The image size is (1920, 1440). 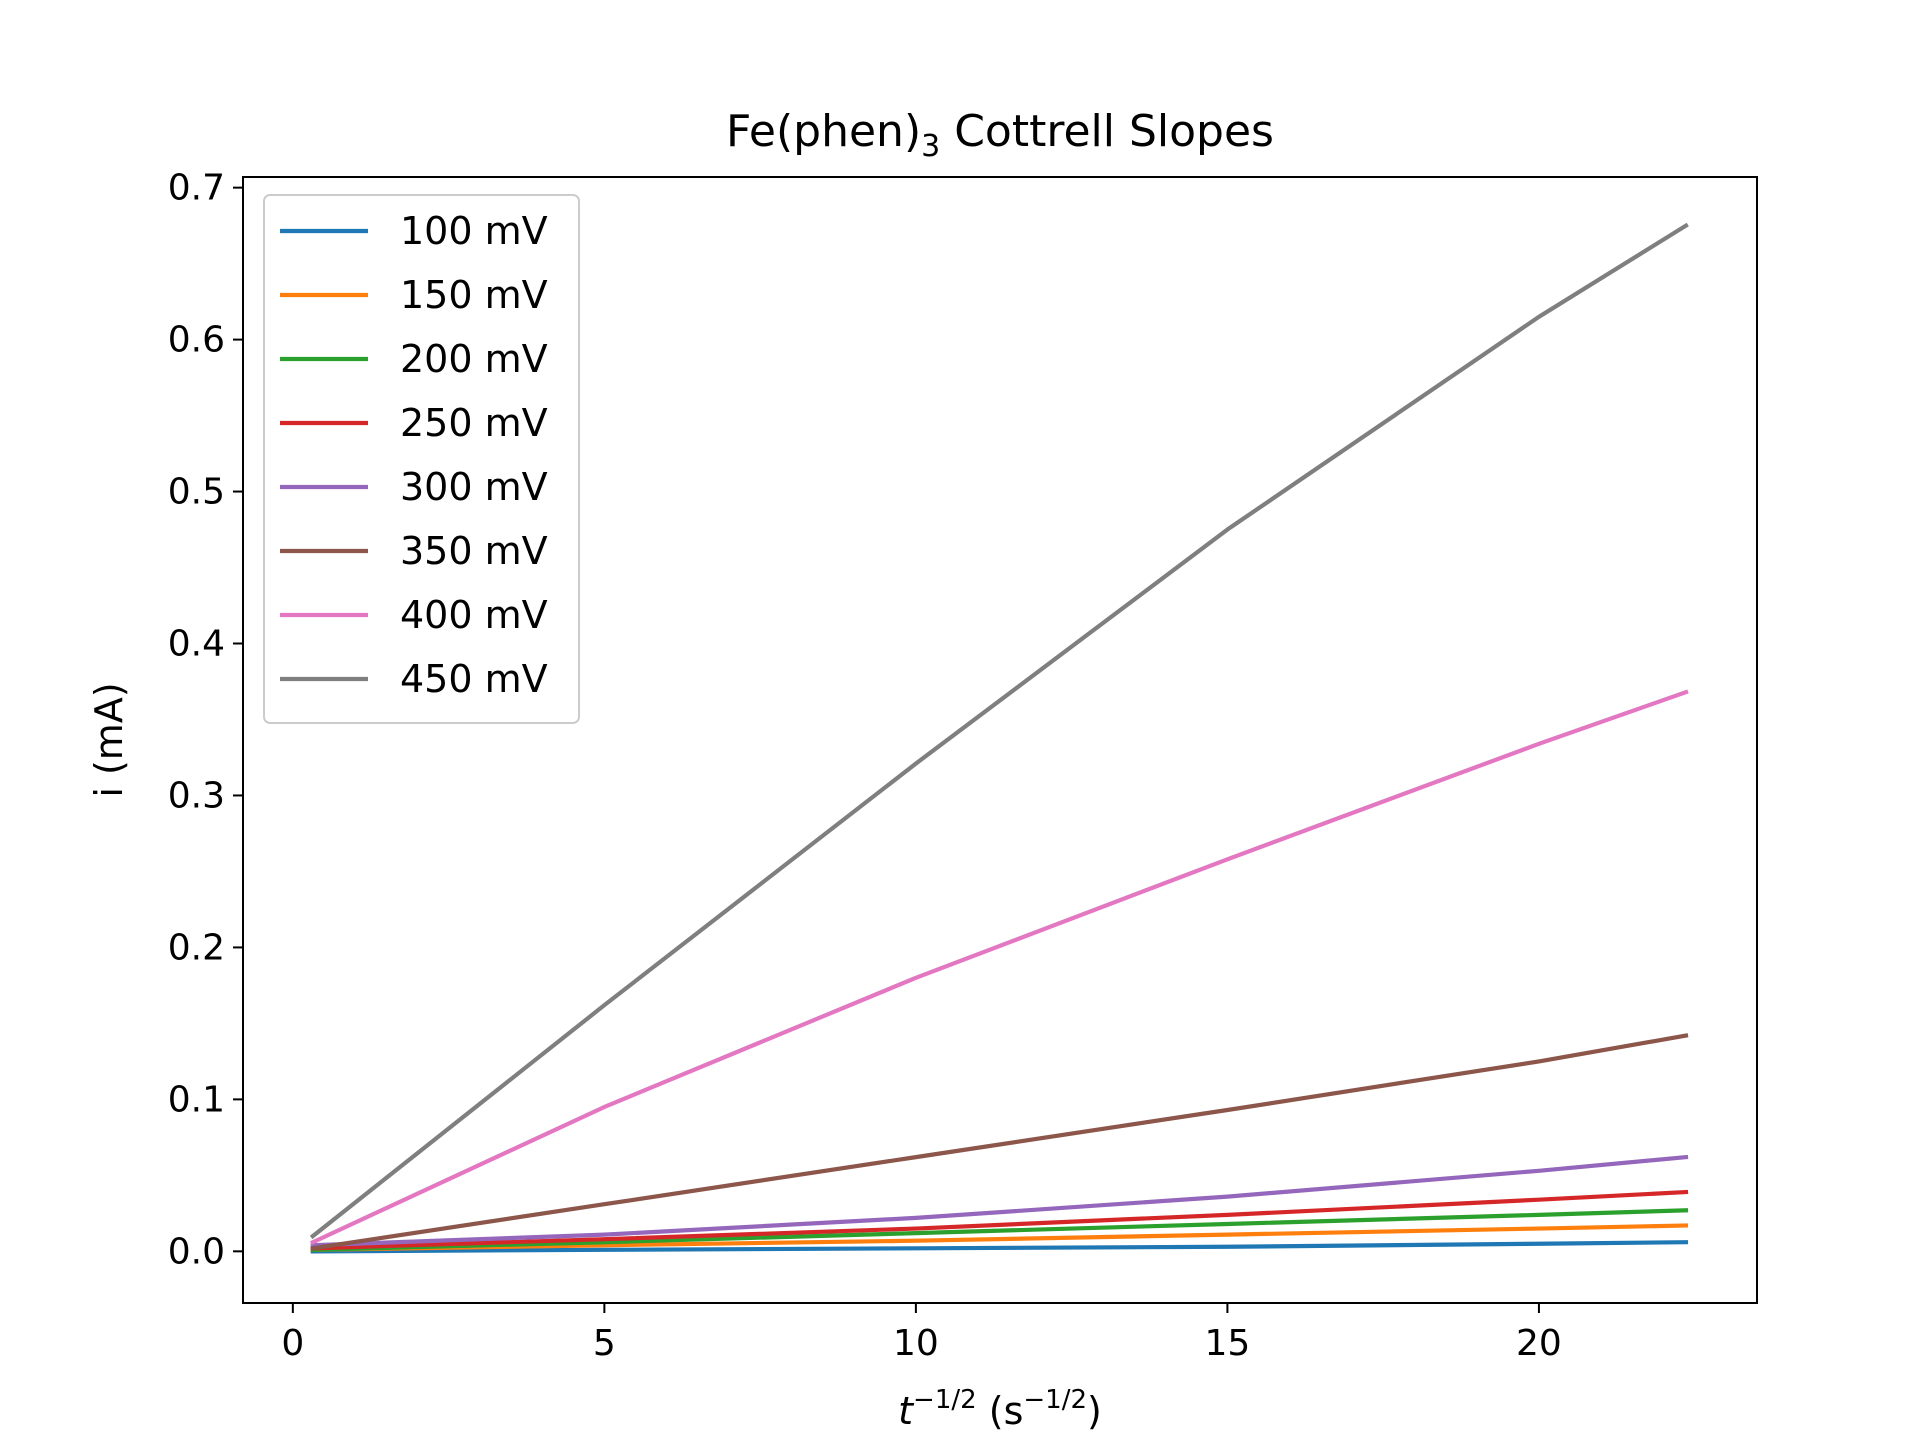 I want to click on legend-label-350-mv: 350 mV, so click(x=474, y=551).